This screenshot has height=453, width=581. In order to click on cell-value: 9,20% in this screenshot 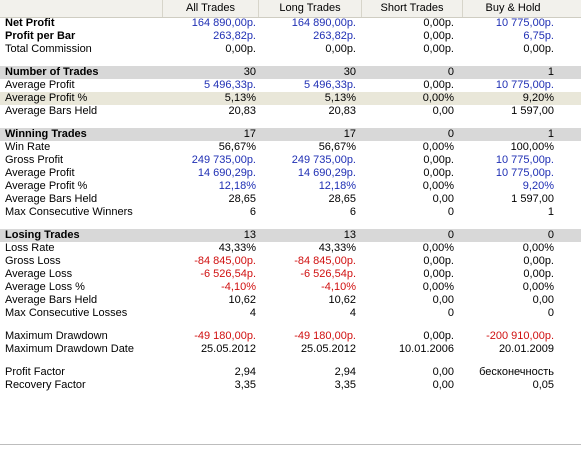, I will do `click(538, 186)`.